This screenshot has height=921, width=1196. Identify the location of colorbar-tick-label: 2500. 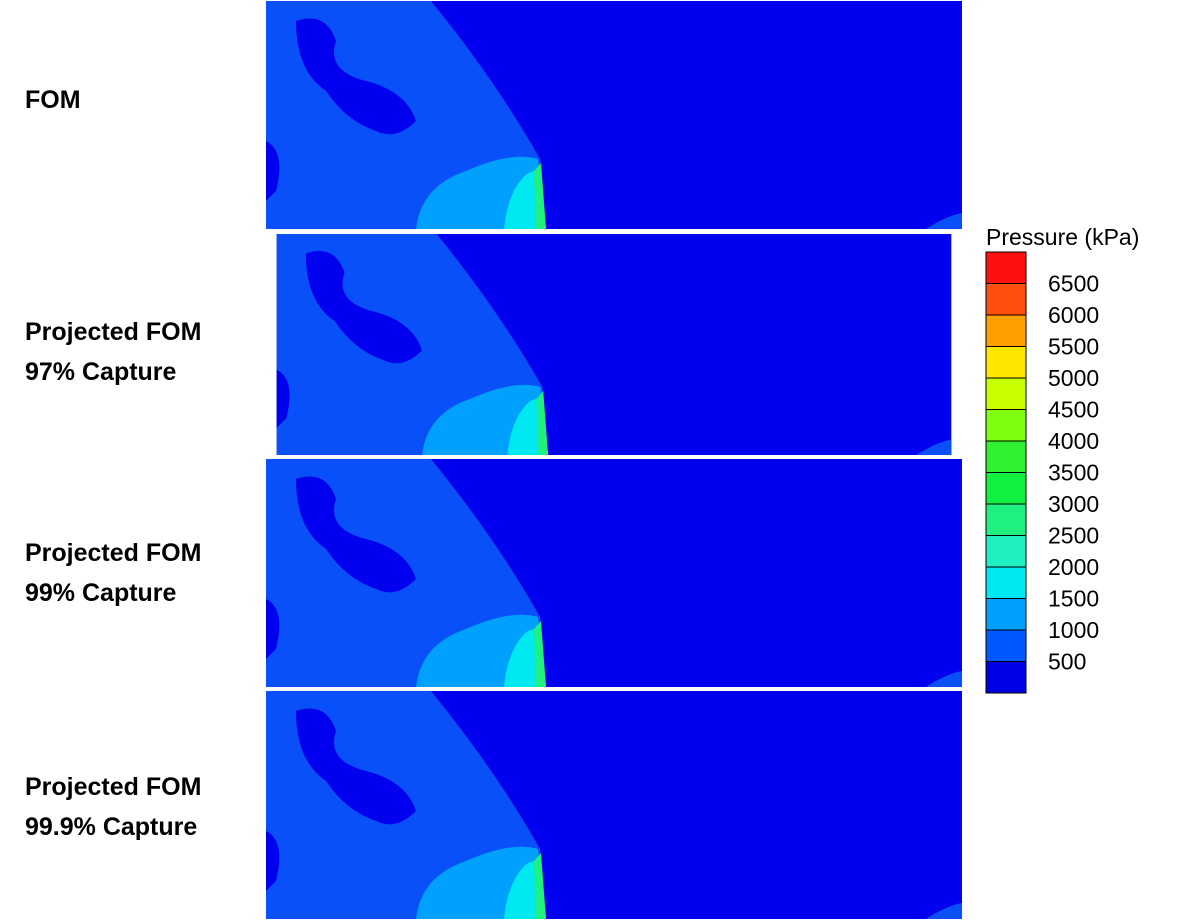
(1073, 536).